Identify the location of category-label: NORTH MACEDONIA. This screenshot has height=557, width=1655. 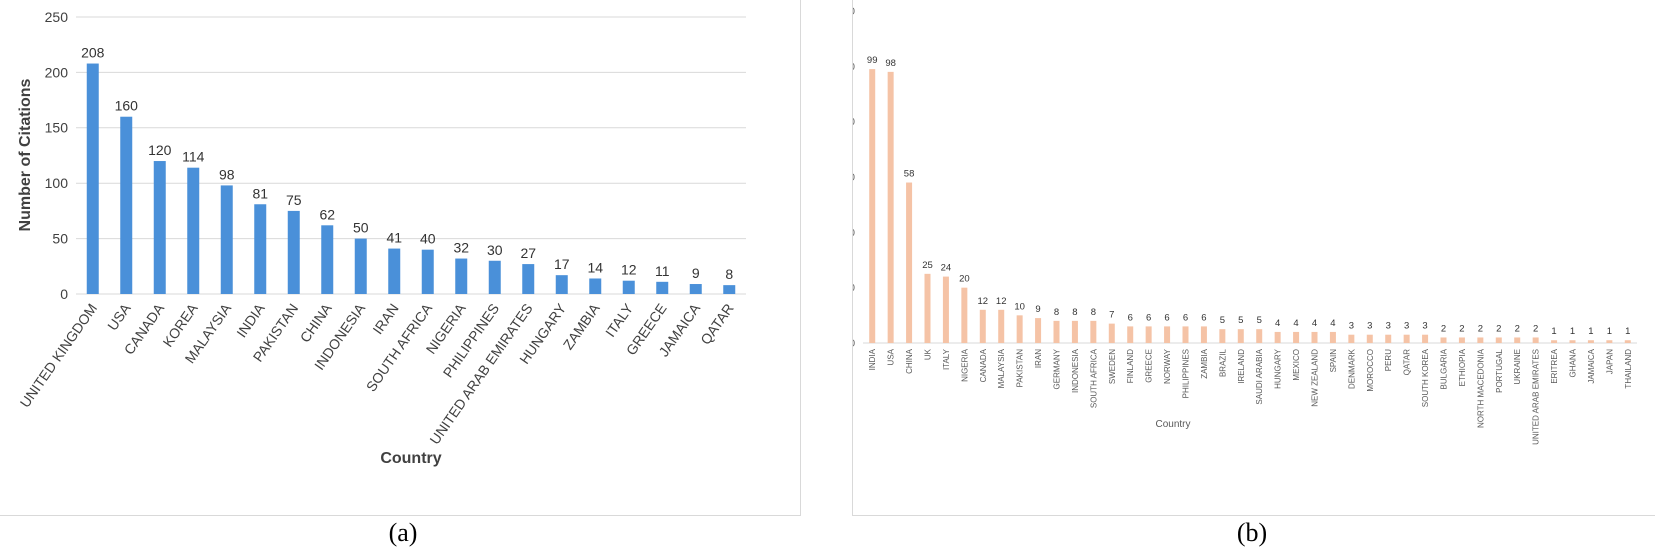
(1480, 388).